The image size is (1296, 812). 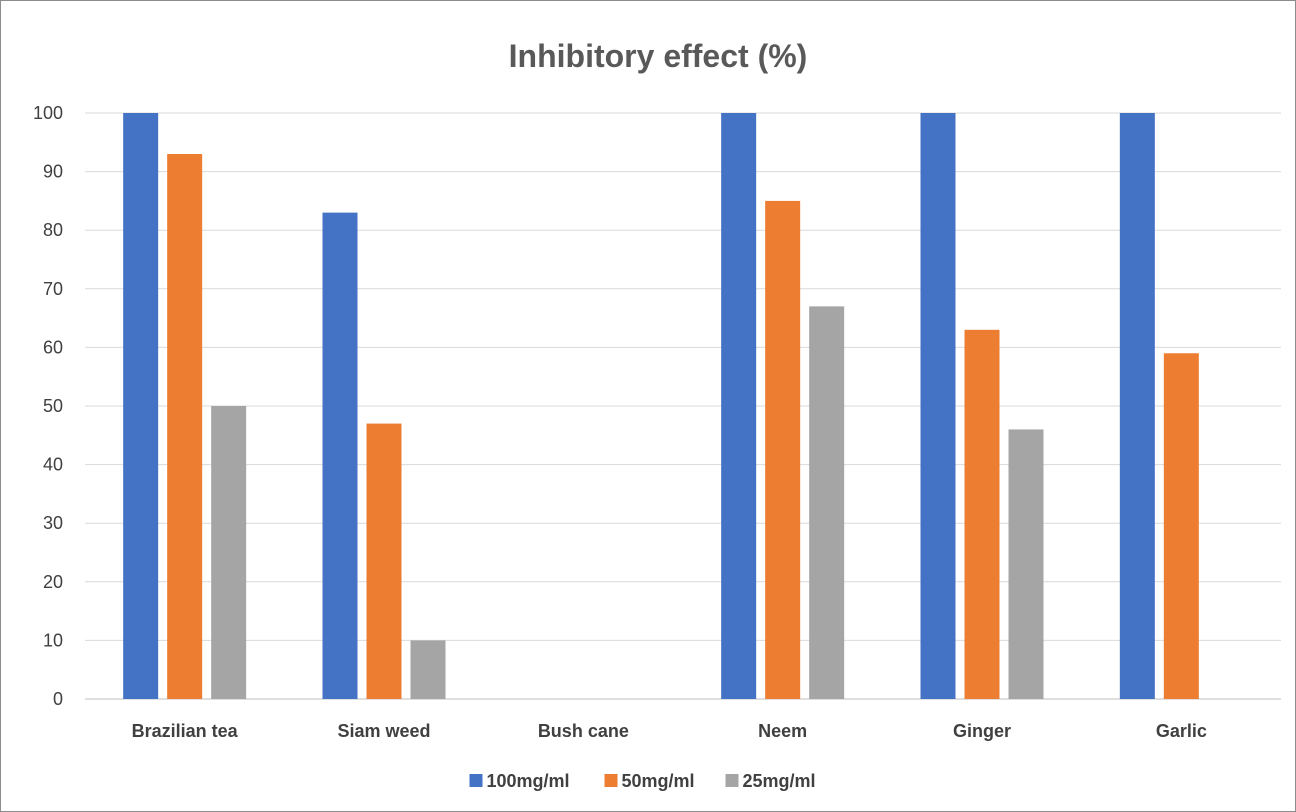 I want to click on y-tick-label: 100, so click(x=48, y=113).